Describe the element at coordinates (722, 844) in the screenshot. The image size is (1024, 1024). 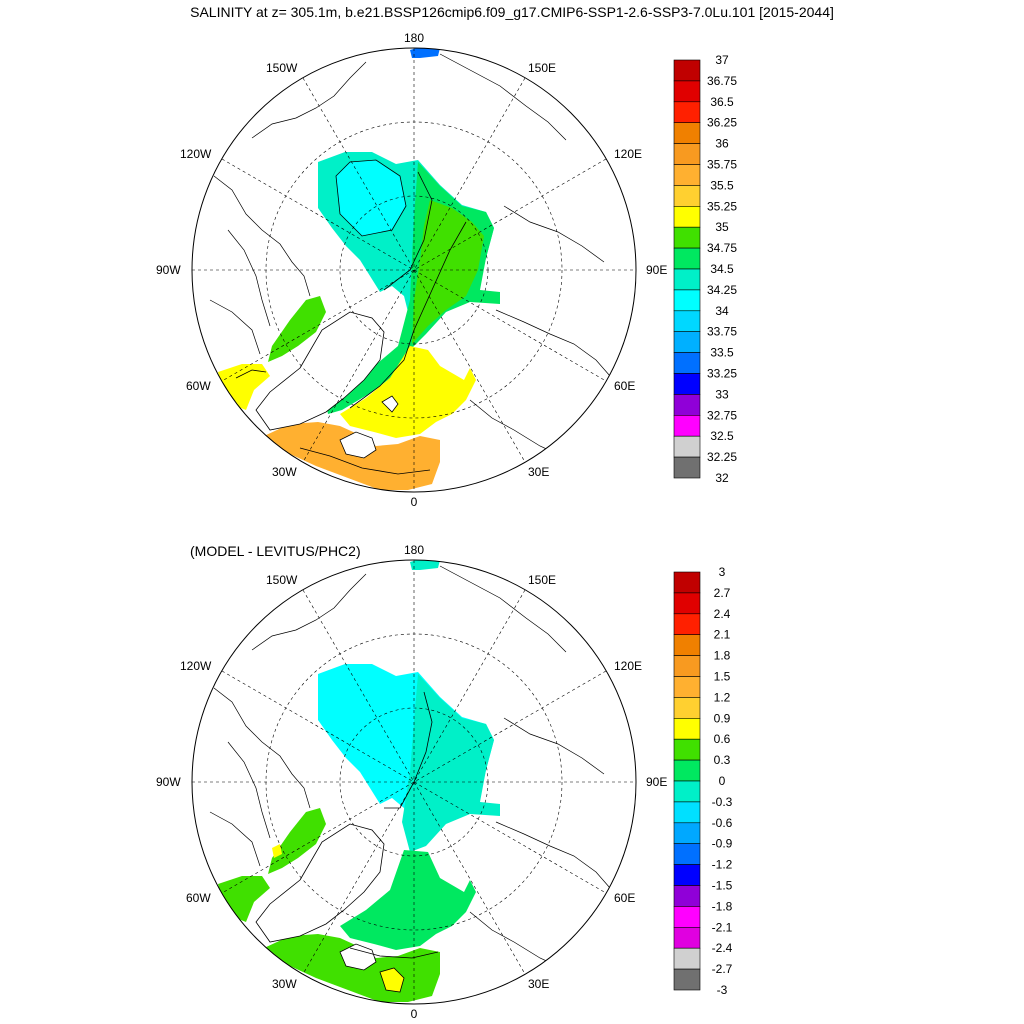
I see `colorbar-label: -0.9` at that location.